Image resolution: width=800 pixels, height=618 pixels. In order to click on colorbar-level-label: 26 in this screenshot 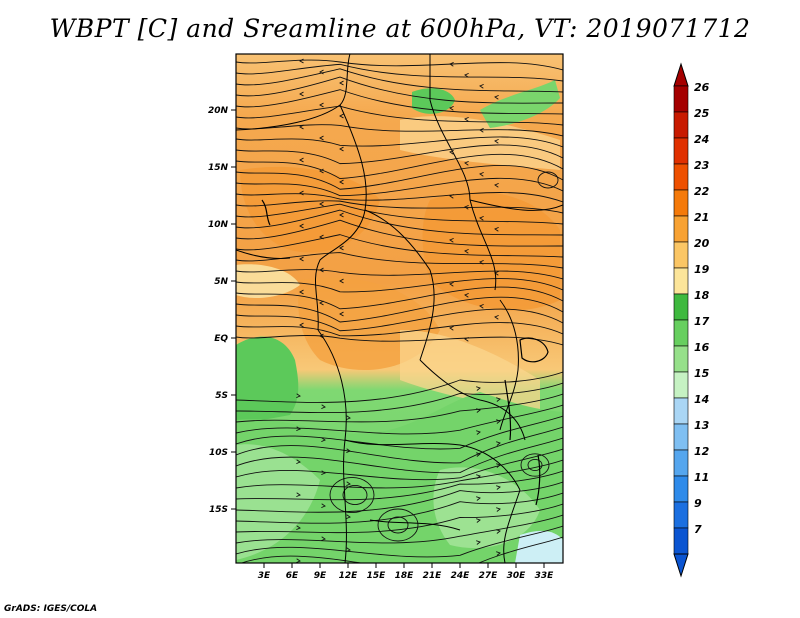, I will do `click(702, 87)`.